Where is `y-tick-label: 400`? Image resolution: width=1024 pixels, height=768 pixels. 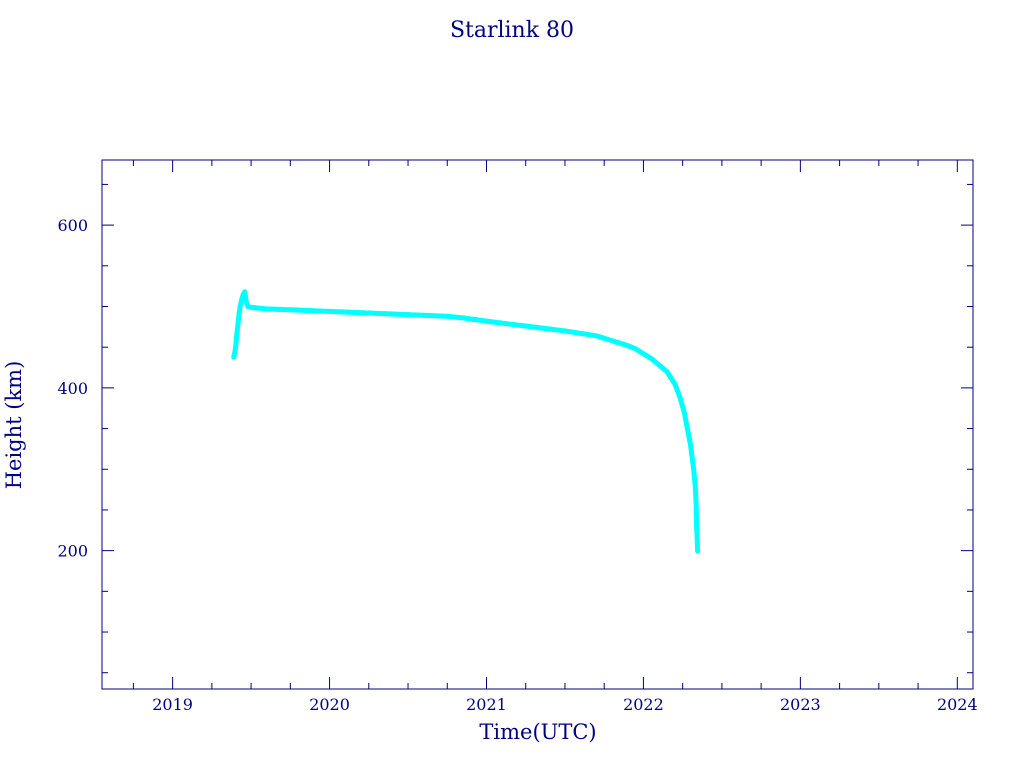
y-tick-label: 400 is located at coordinates (72, 388).